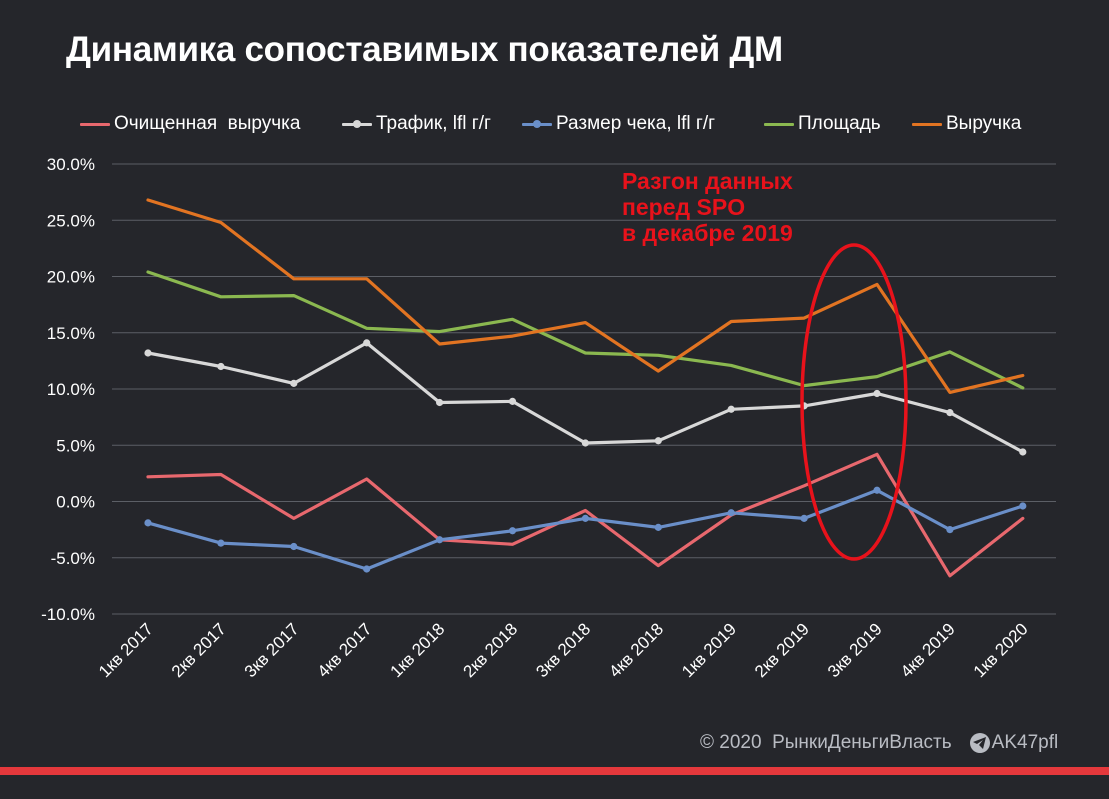 The width and height of the screenshot is (1109, 799). Describe the element at coordinates (71, 220) in the screenshot. I see `y-tick-label: 25.0%` at that location.